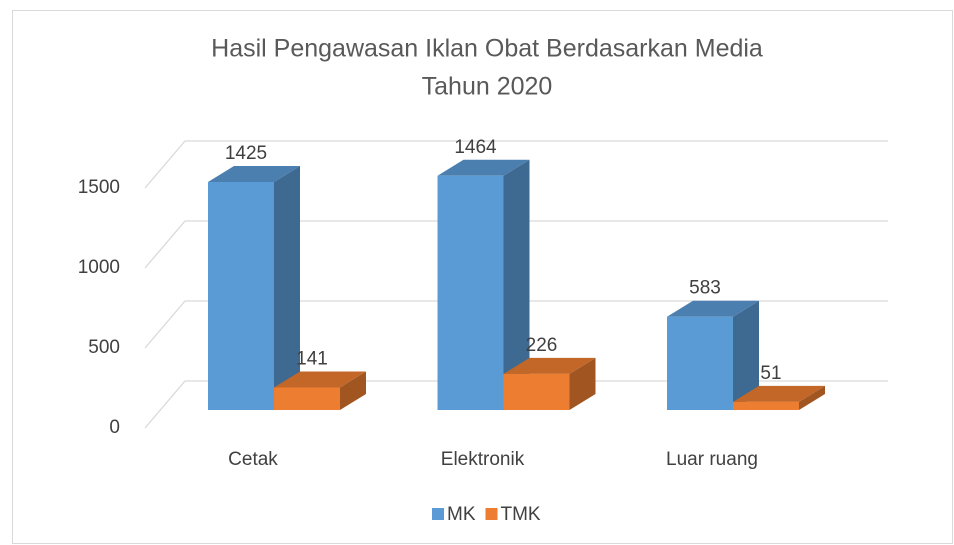  I want to click on data-label: 1425, so click(246, 153).